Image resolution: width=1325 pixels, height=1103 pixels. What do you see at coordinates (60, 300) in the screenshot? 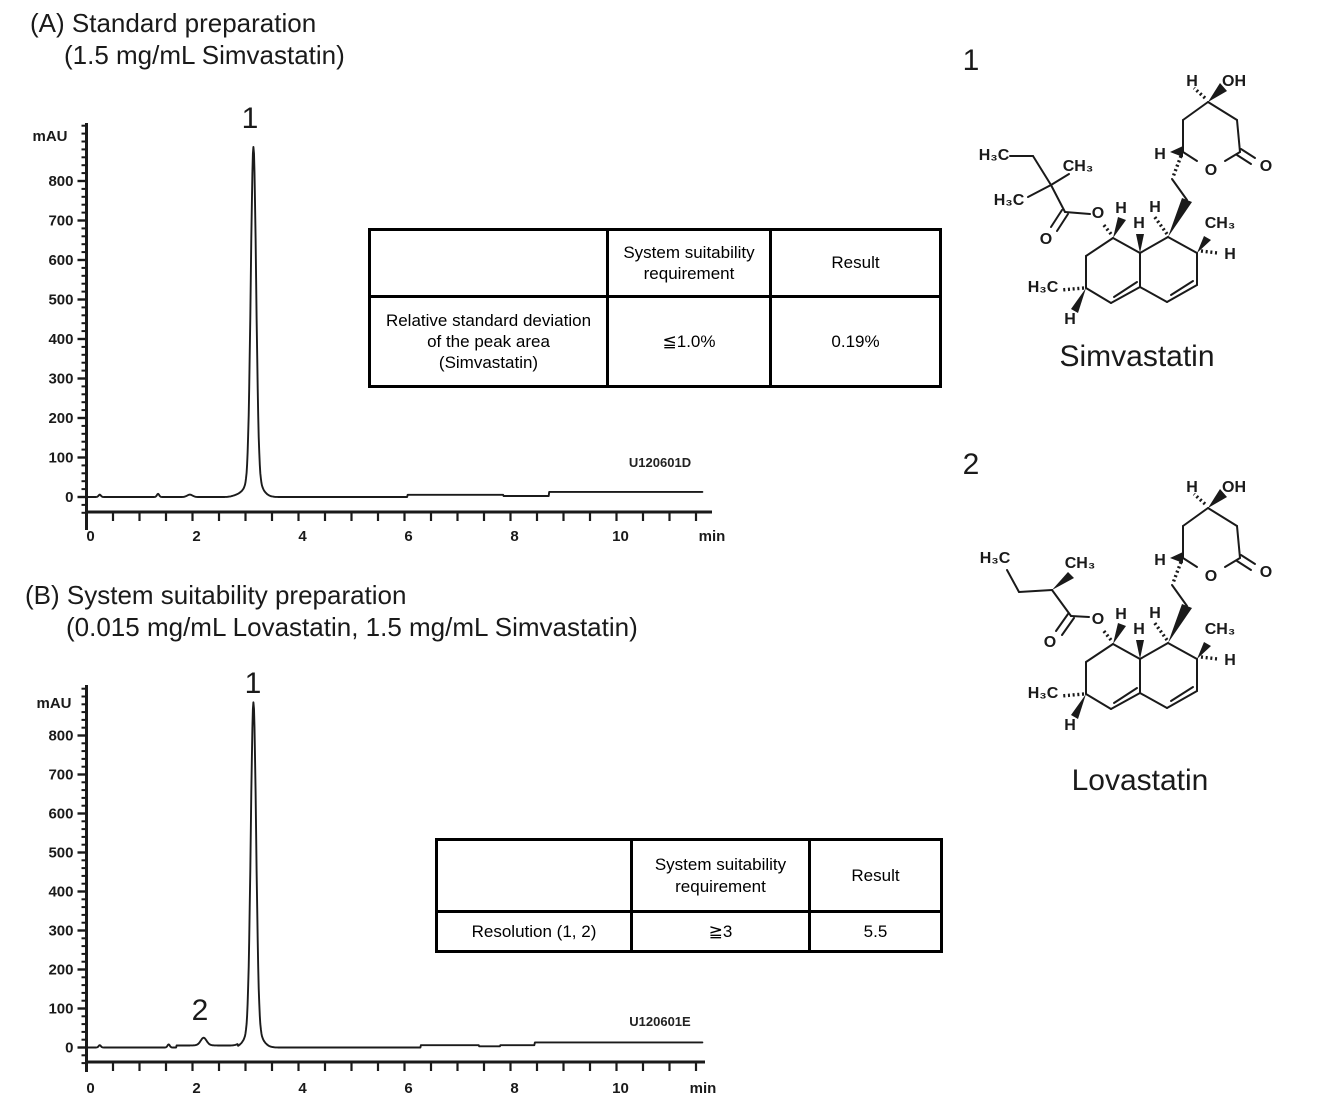
I see `y-tick-label: 500` at bounding box center [60, 300].